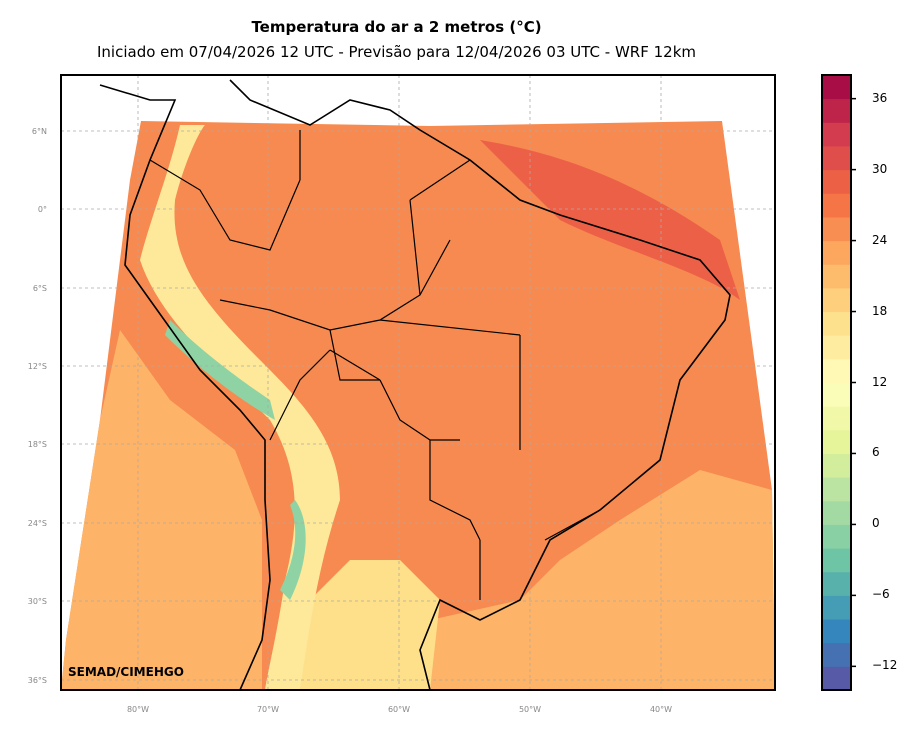  I want to click on colorbar-tick-label: 18, so click(880, 310).